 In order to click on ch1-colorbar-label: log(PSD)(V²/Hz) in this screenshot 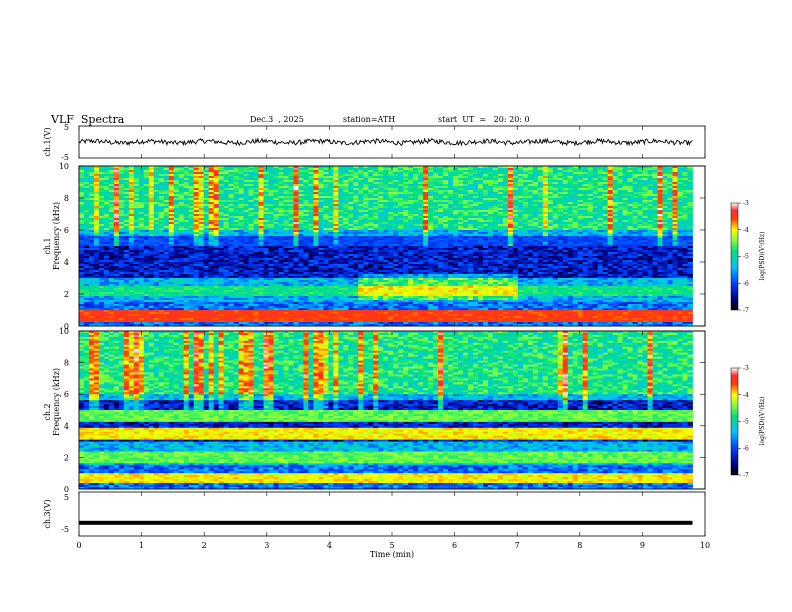, I will do `click(762, 256)`.